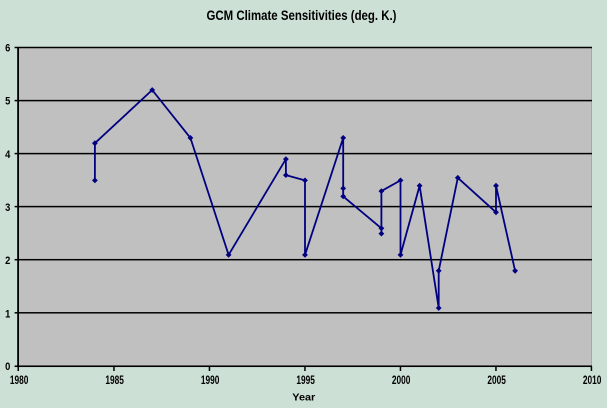 This screenshot has height=408, width=607. What do you see at coordinates (302, 15) in the screenshot?
I see `svg-text:GCM Climate Sensitivities (deg: GCM Climate Sensitivities (deg. K.)` at bounding box center [302, 15].